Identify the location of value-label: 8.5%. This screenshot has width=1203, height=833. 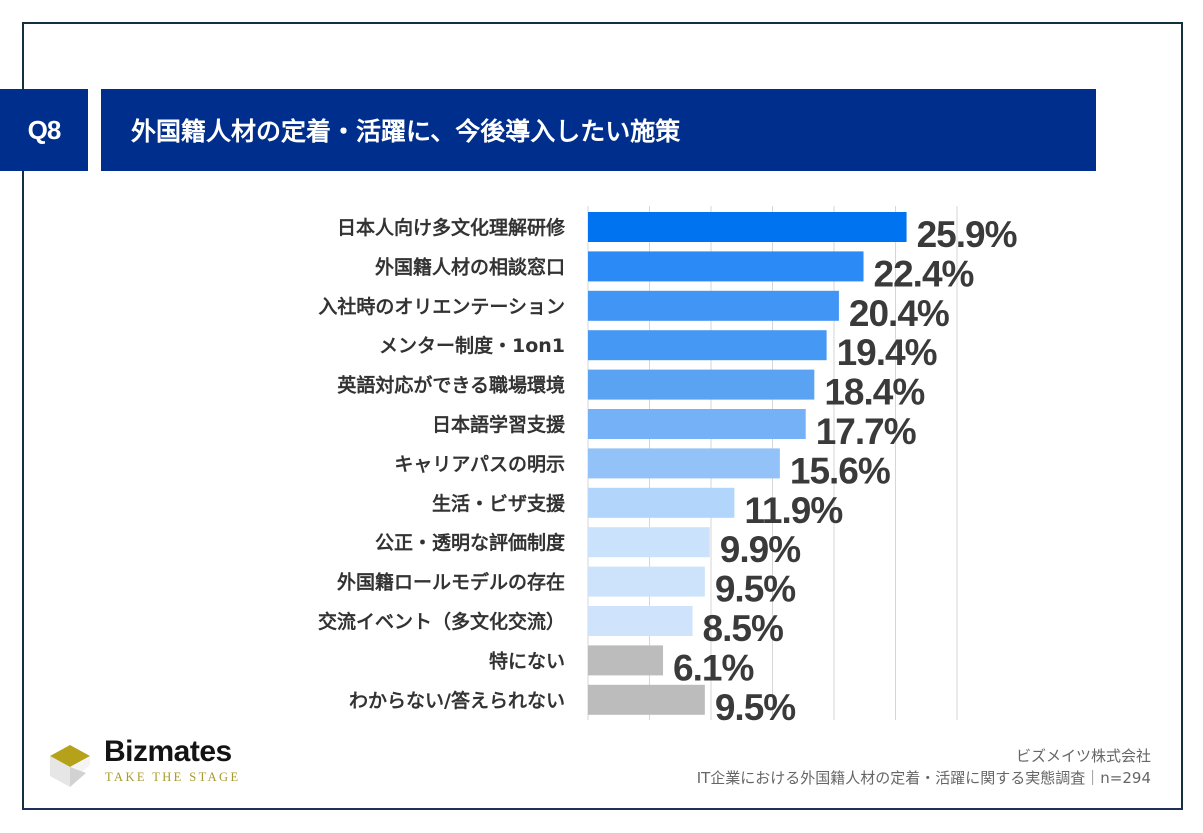
(743, 628).